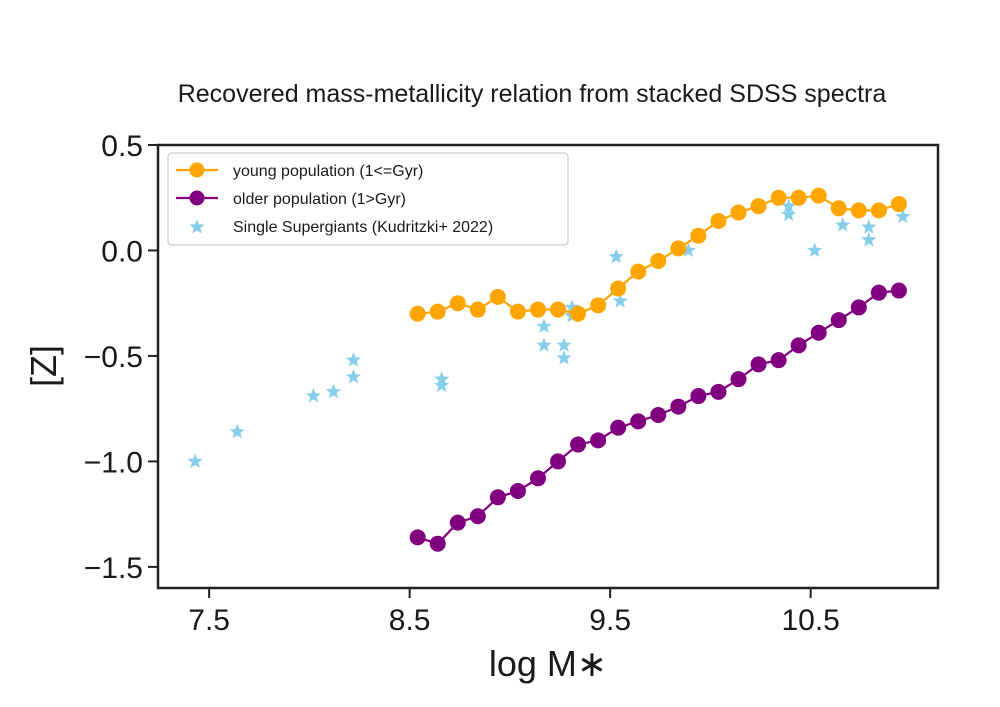 This screenshot has height=707, width=1000. What do you see at coordinates (548, 663) in the screenshot?
I see `x-axis-label: log M∗` at bounding box center [548, 663].